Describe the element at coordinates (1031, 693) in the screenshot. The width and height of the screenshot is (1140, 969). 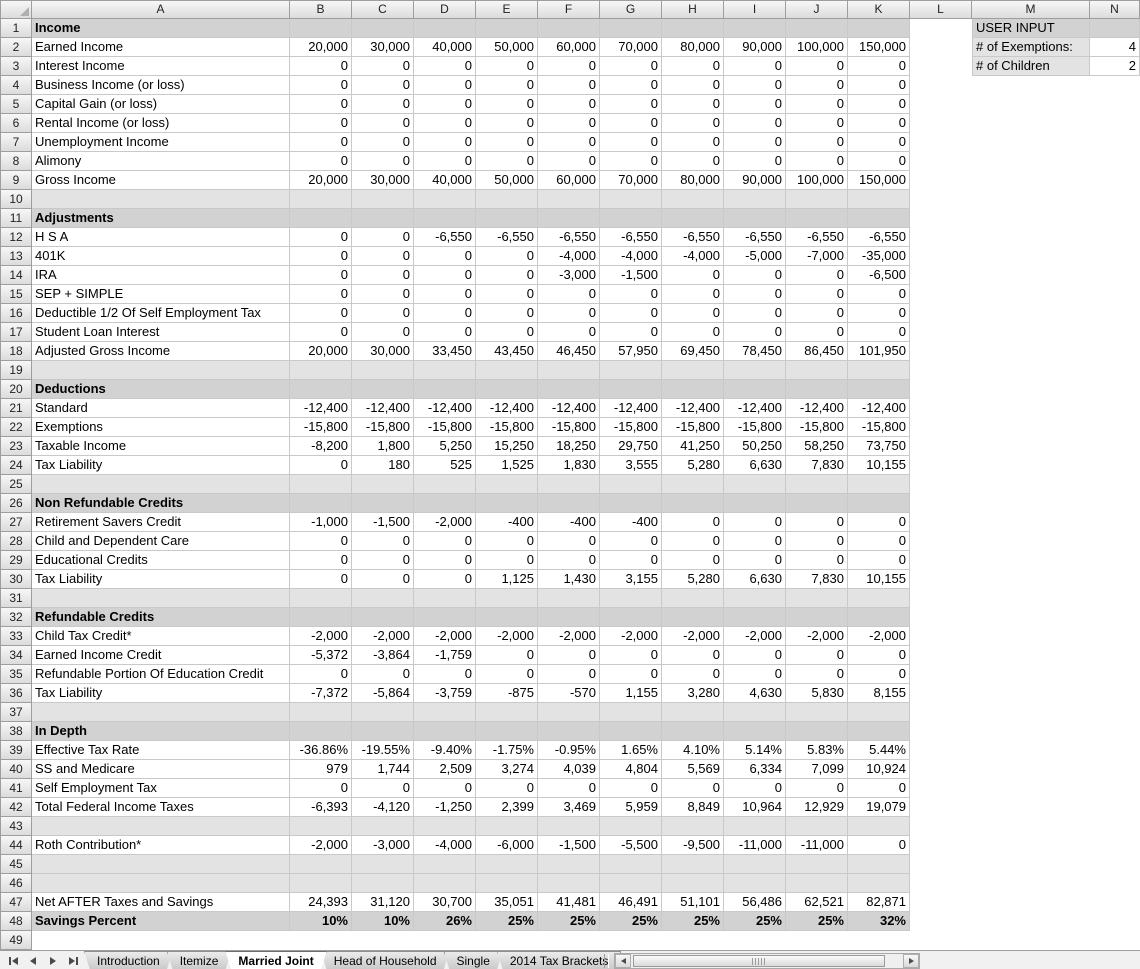
I see `cell-M36` at that location.